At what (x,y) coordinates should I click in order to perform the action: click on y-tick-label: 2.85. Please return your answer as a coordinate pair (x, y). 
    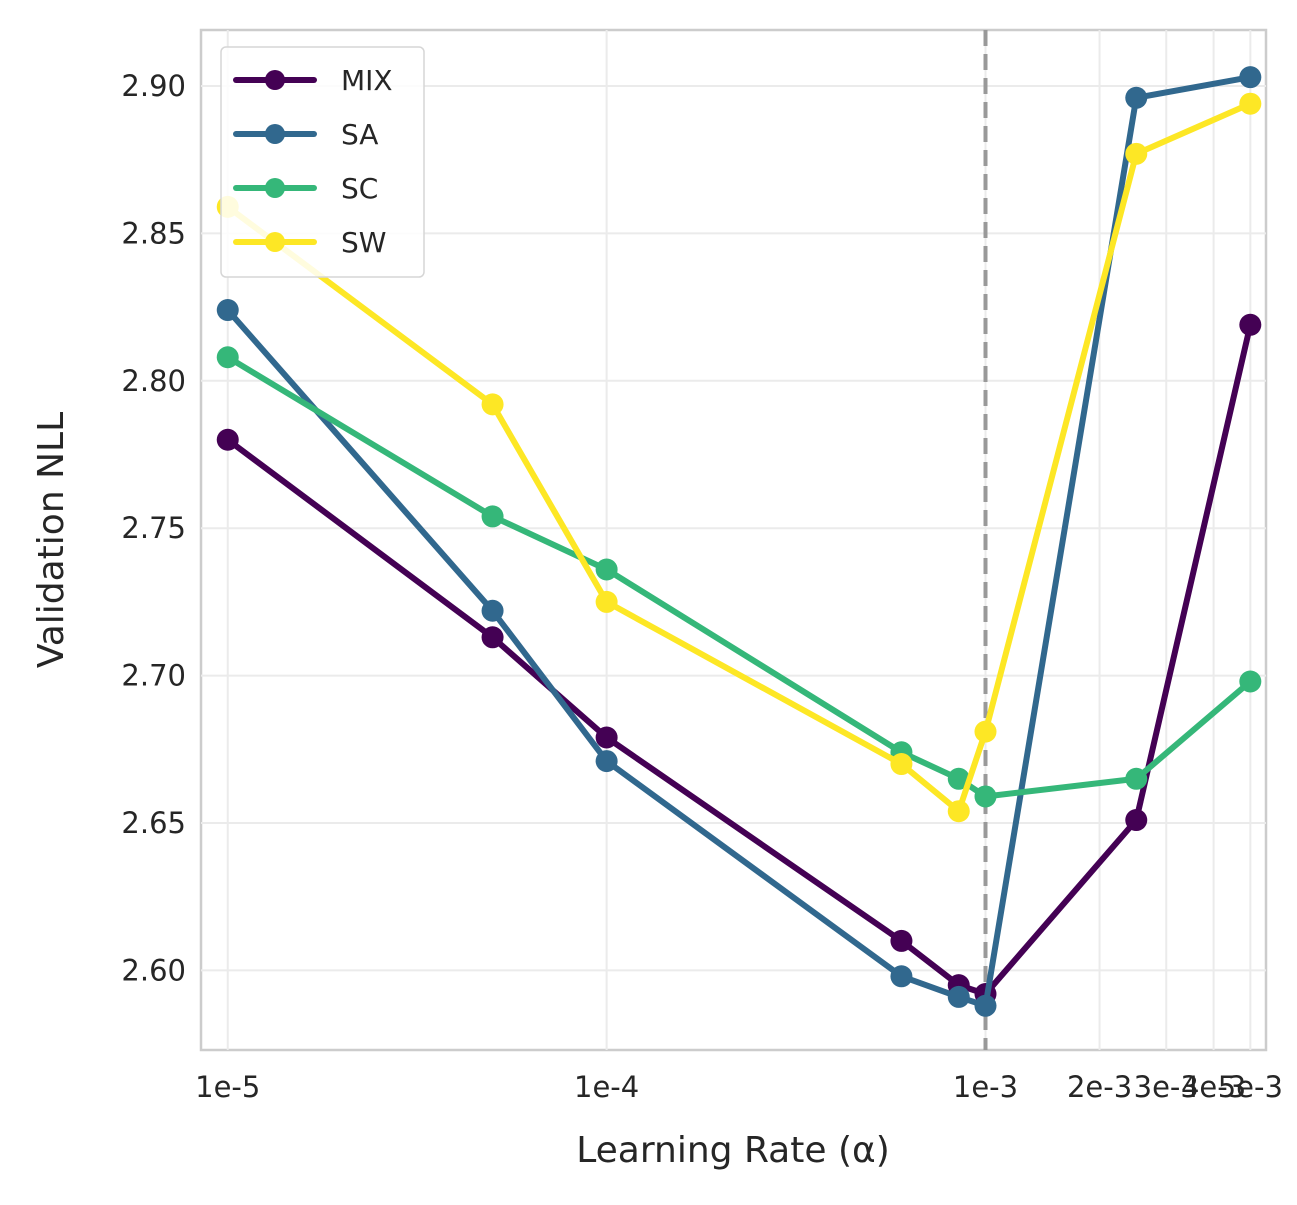
    Looking at the image, I should click on (153, 233).